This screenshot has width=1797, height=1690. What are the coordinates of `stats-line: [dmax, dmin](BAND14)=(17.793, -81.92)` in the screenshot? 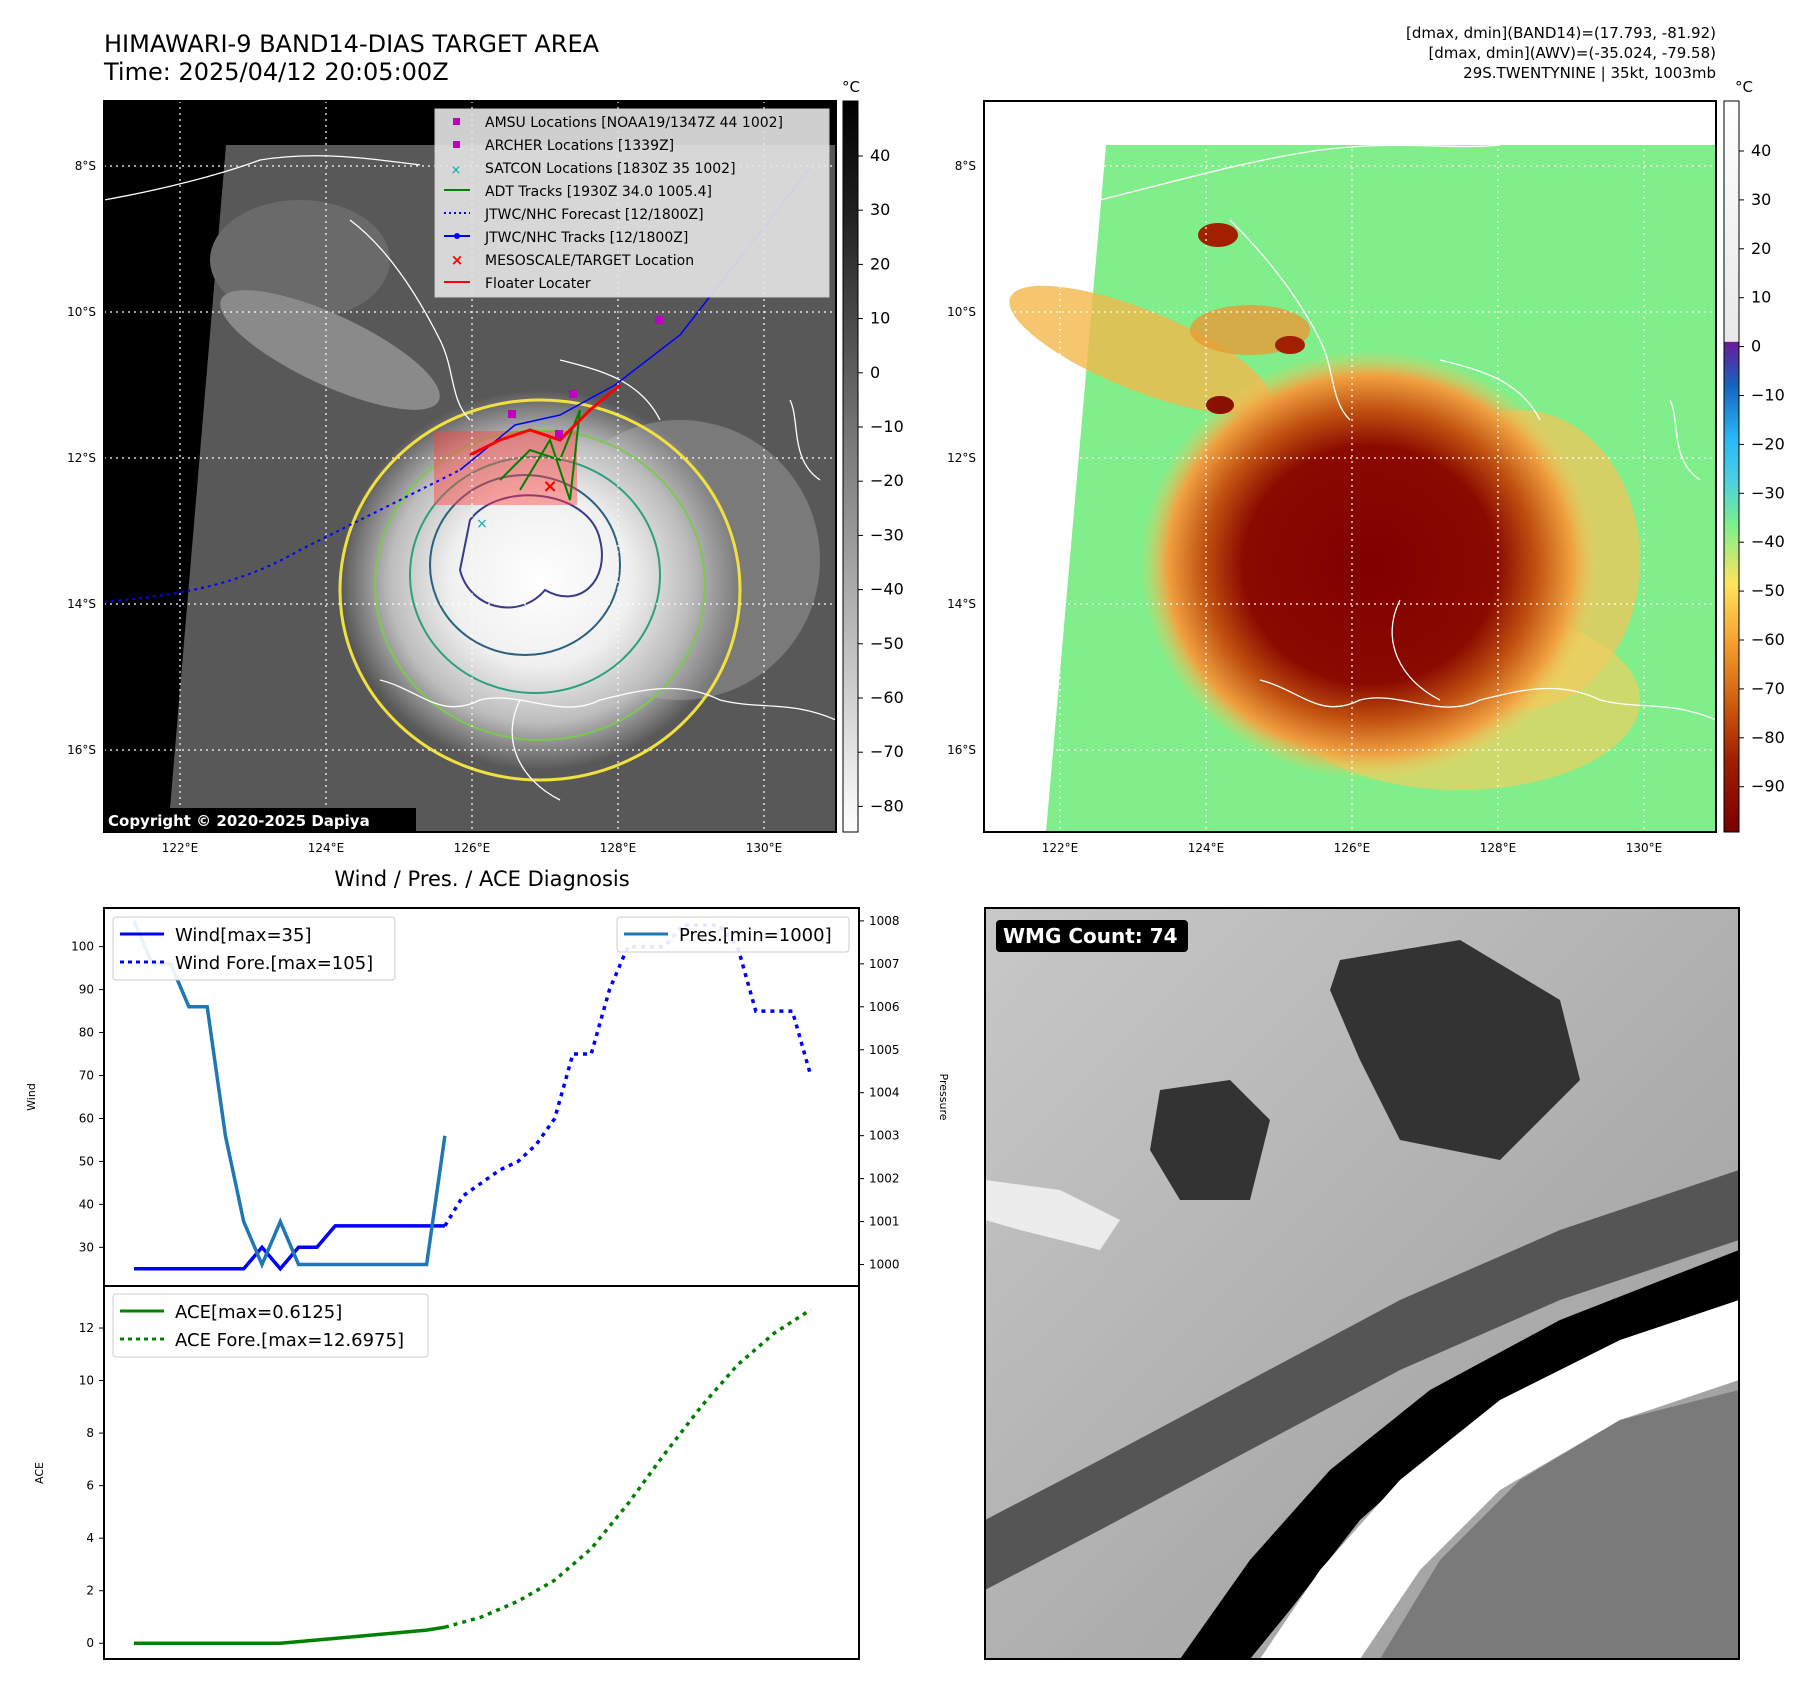 It's located at (1561, 33).